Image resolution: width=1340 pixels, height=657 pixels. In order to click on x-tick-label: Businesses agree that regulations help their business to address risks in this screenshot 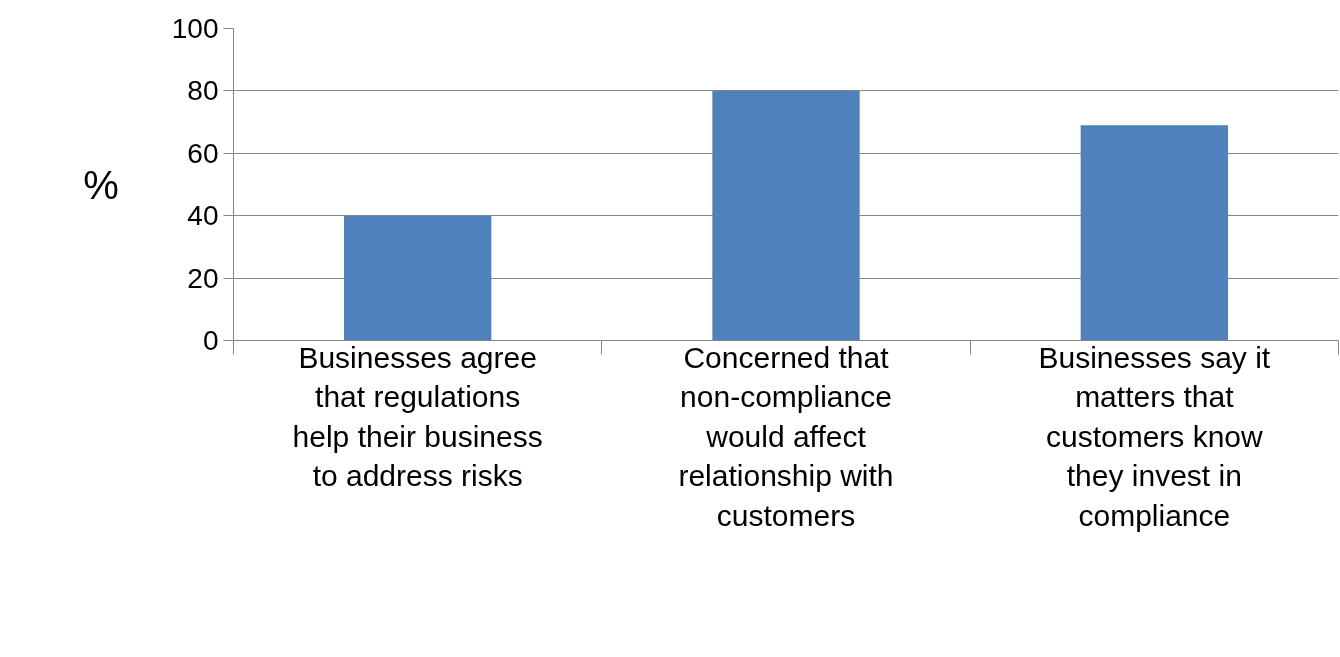, I will do `click(417, 416)`.